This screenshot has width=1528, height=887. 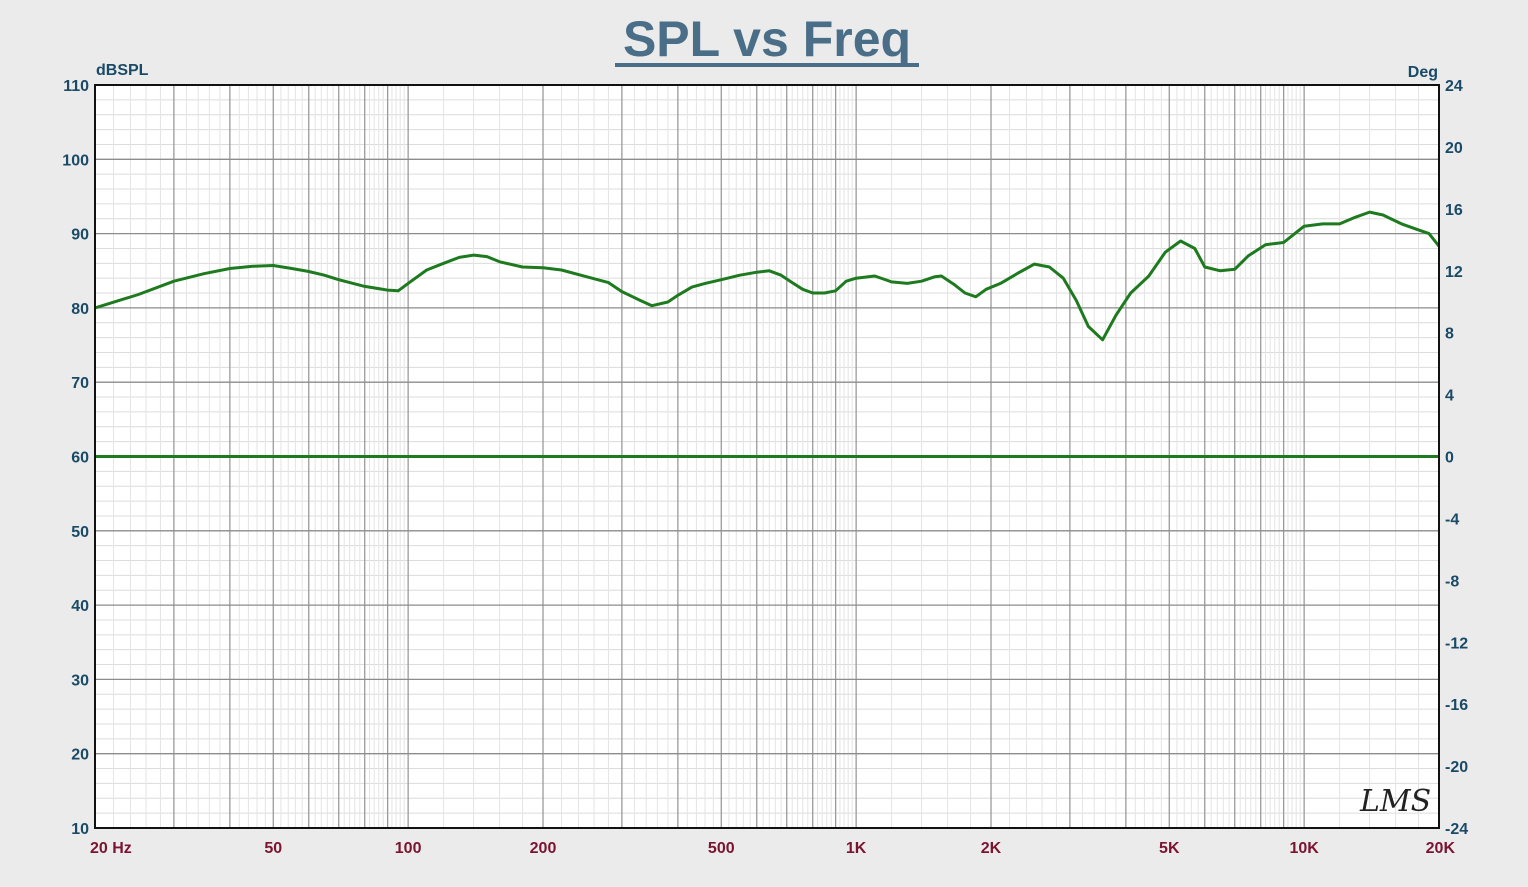 What do you see at coordinates (80, 755) in the screenshot?
I see `left-tick-label: 20` at bounding box center [80, 755].